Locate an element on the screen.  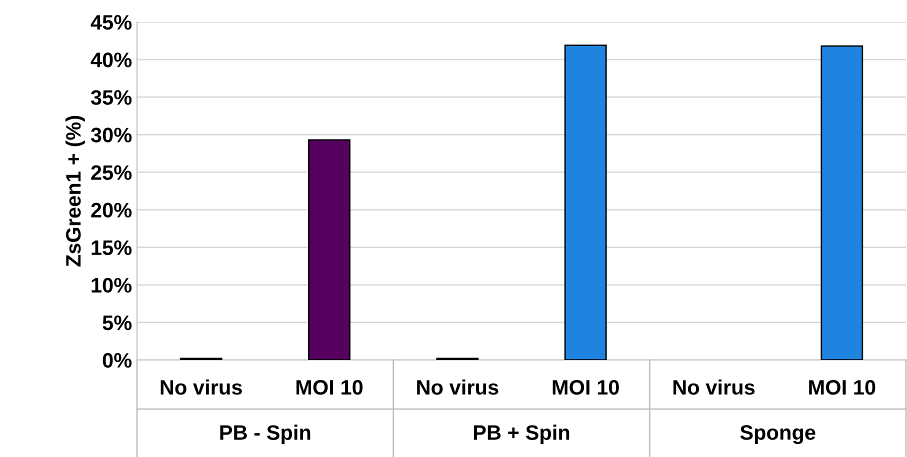
y-tick-label: 25% is located at coordinates (111, 172).